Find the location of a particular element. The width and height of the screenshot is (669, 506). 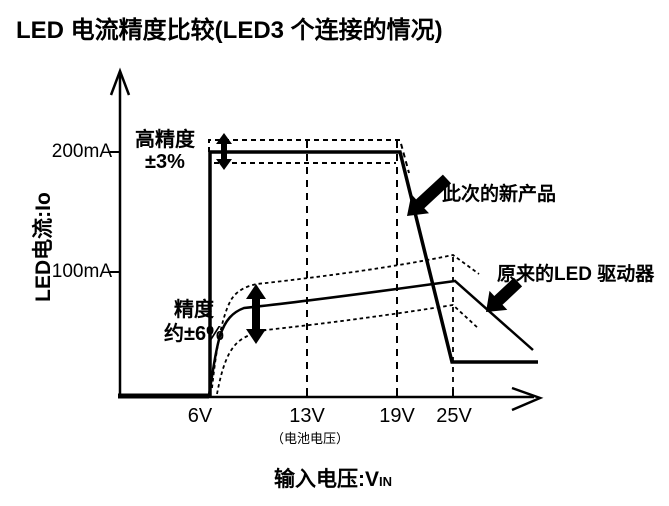

y-axis-title: LED电流:Io is located at coordinates (43, 247).